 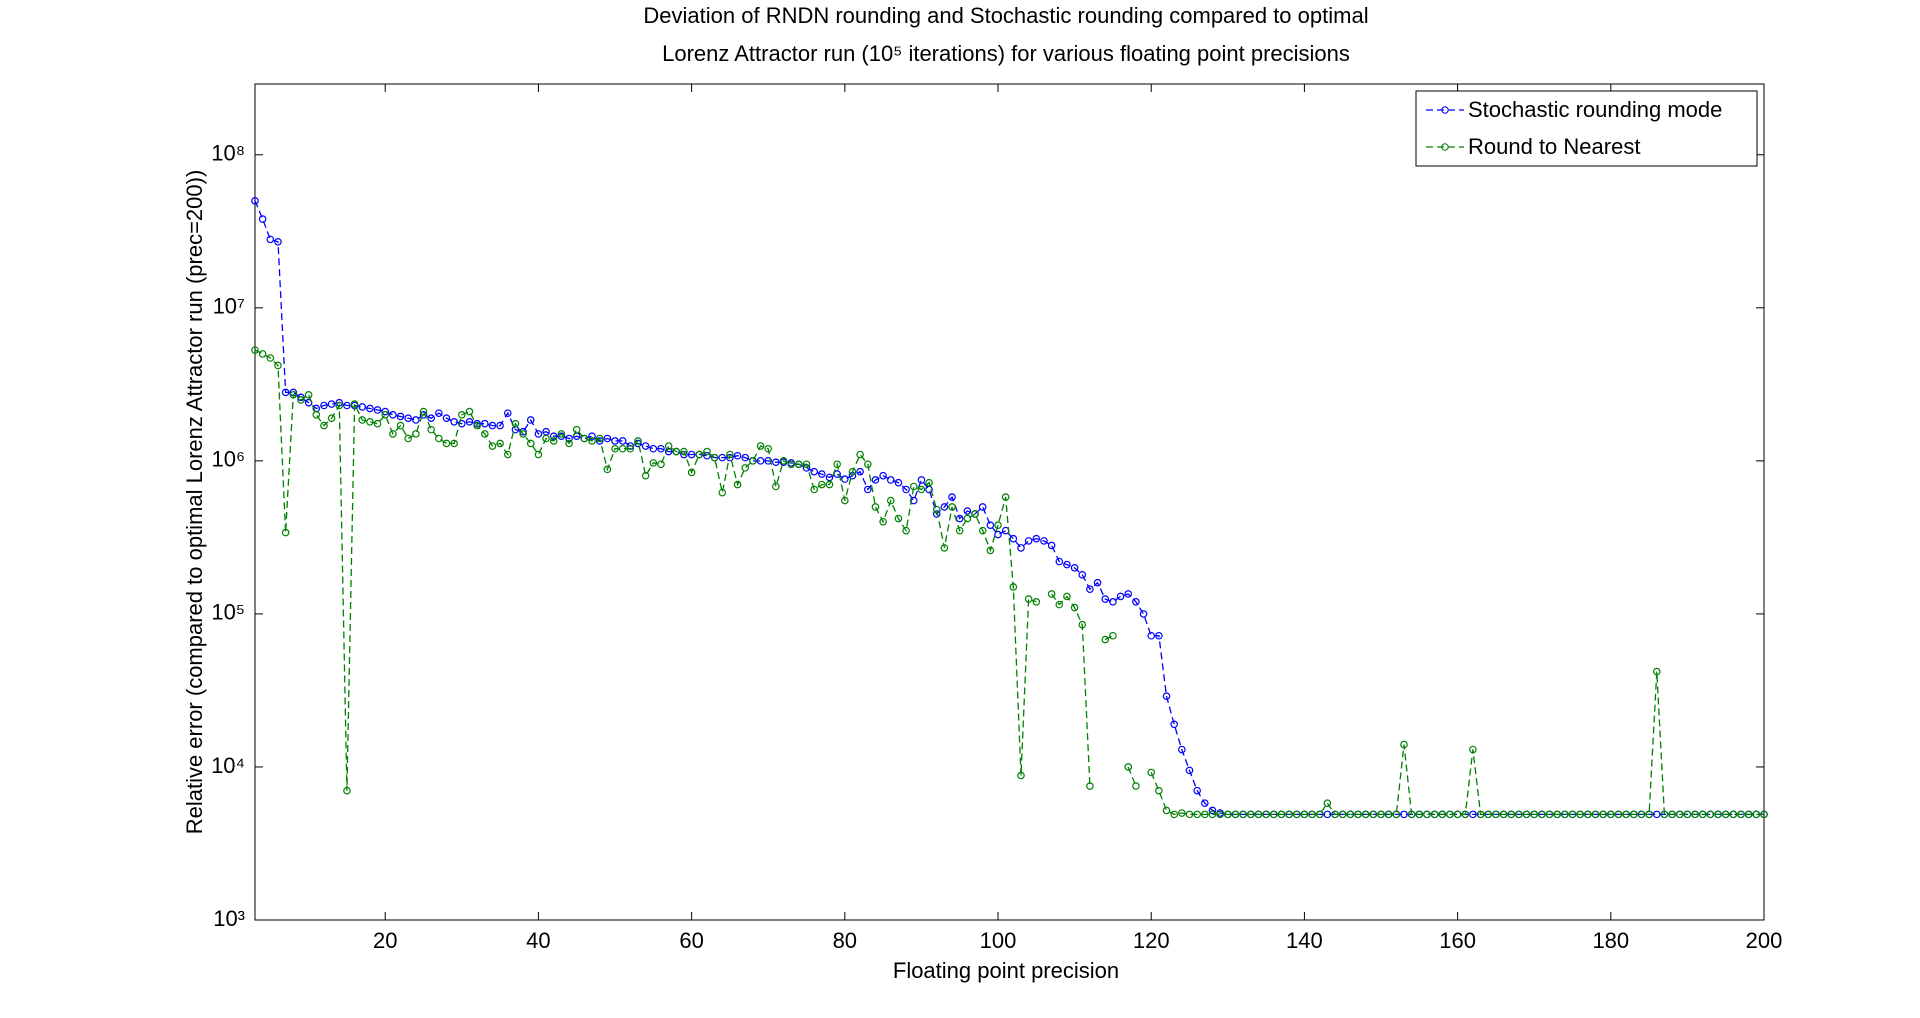 What do you see at coordinates (1151, 940) in the screenshot?
I see `x-tick-label: 120` at bounding box center [1151, 940].